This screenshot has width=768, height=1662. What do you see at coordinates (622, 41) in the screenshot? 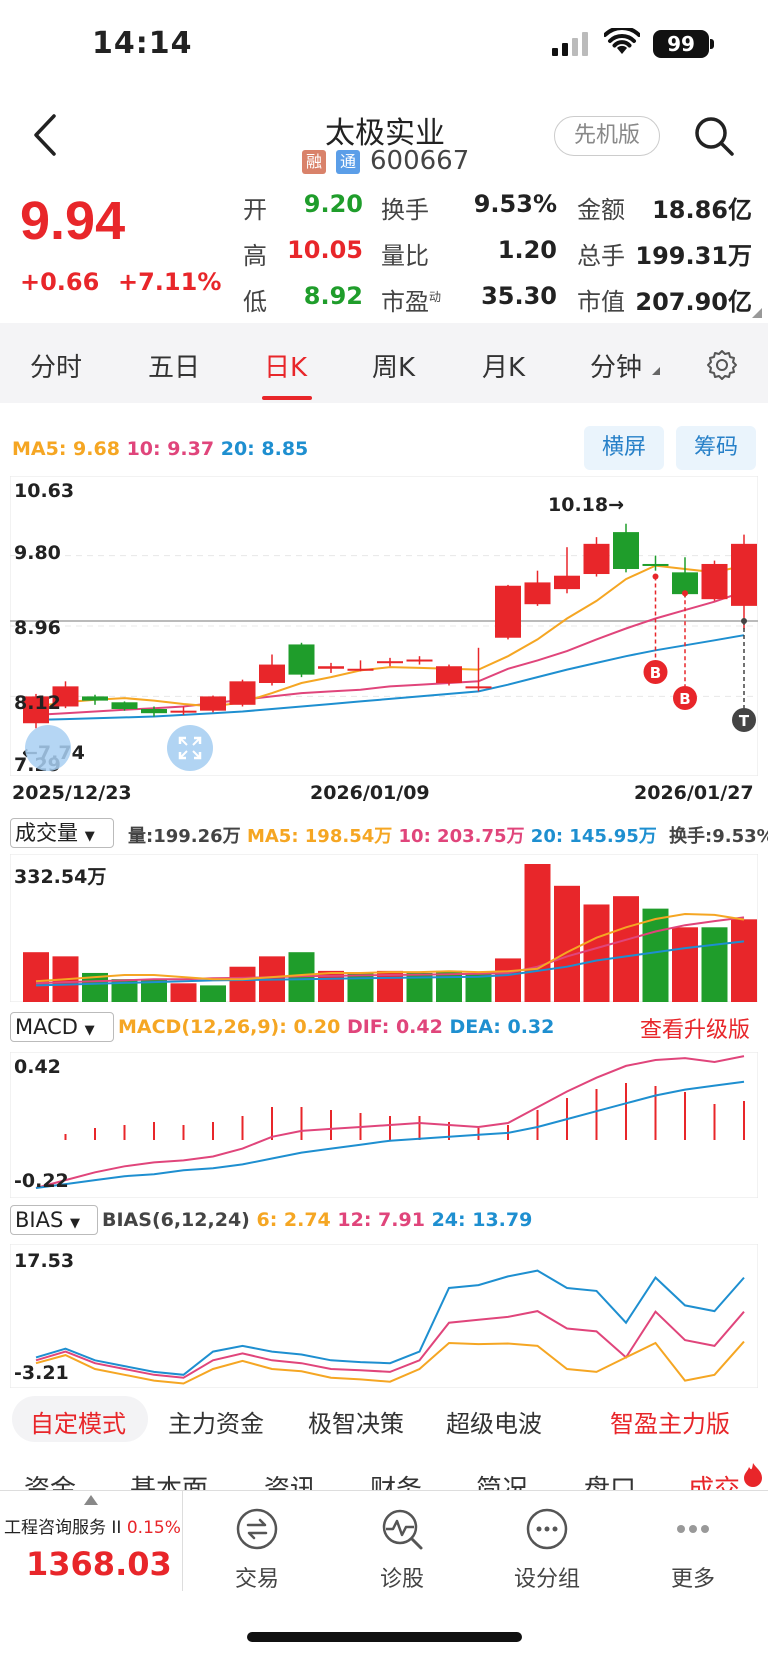
I see `wifi-icon` at bounding box center [622, 41].